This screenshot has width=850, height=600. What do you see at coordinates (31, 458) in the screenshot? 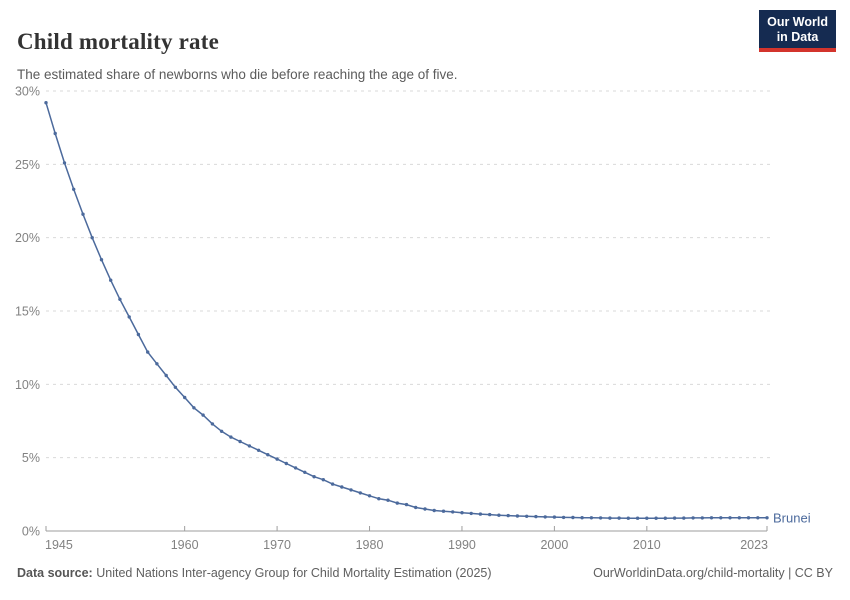
I see `y-tick-label: 5%` at bounding box center [31, 458].